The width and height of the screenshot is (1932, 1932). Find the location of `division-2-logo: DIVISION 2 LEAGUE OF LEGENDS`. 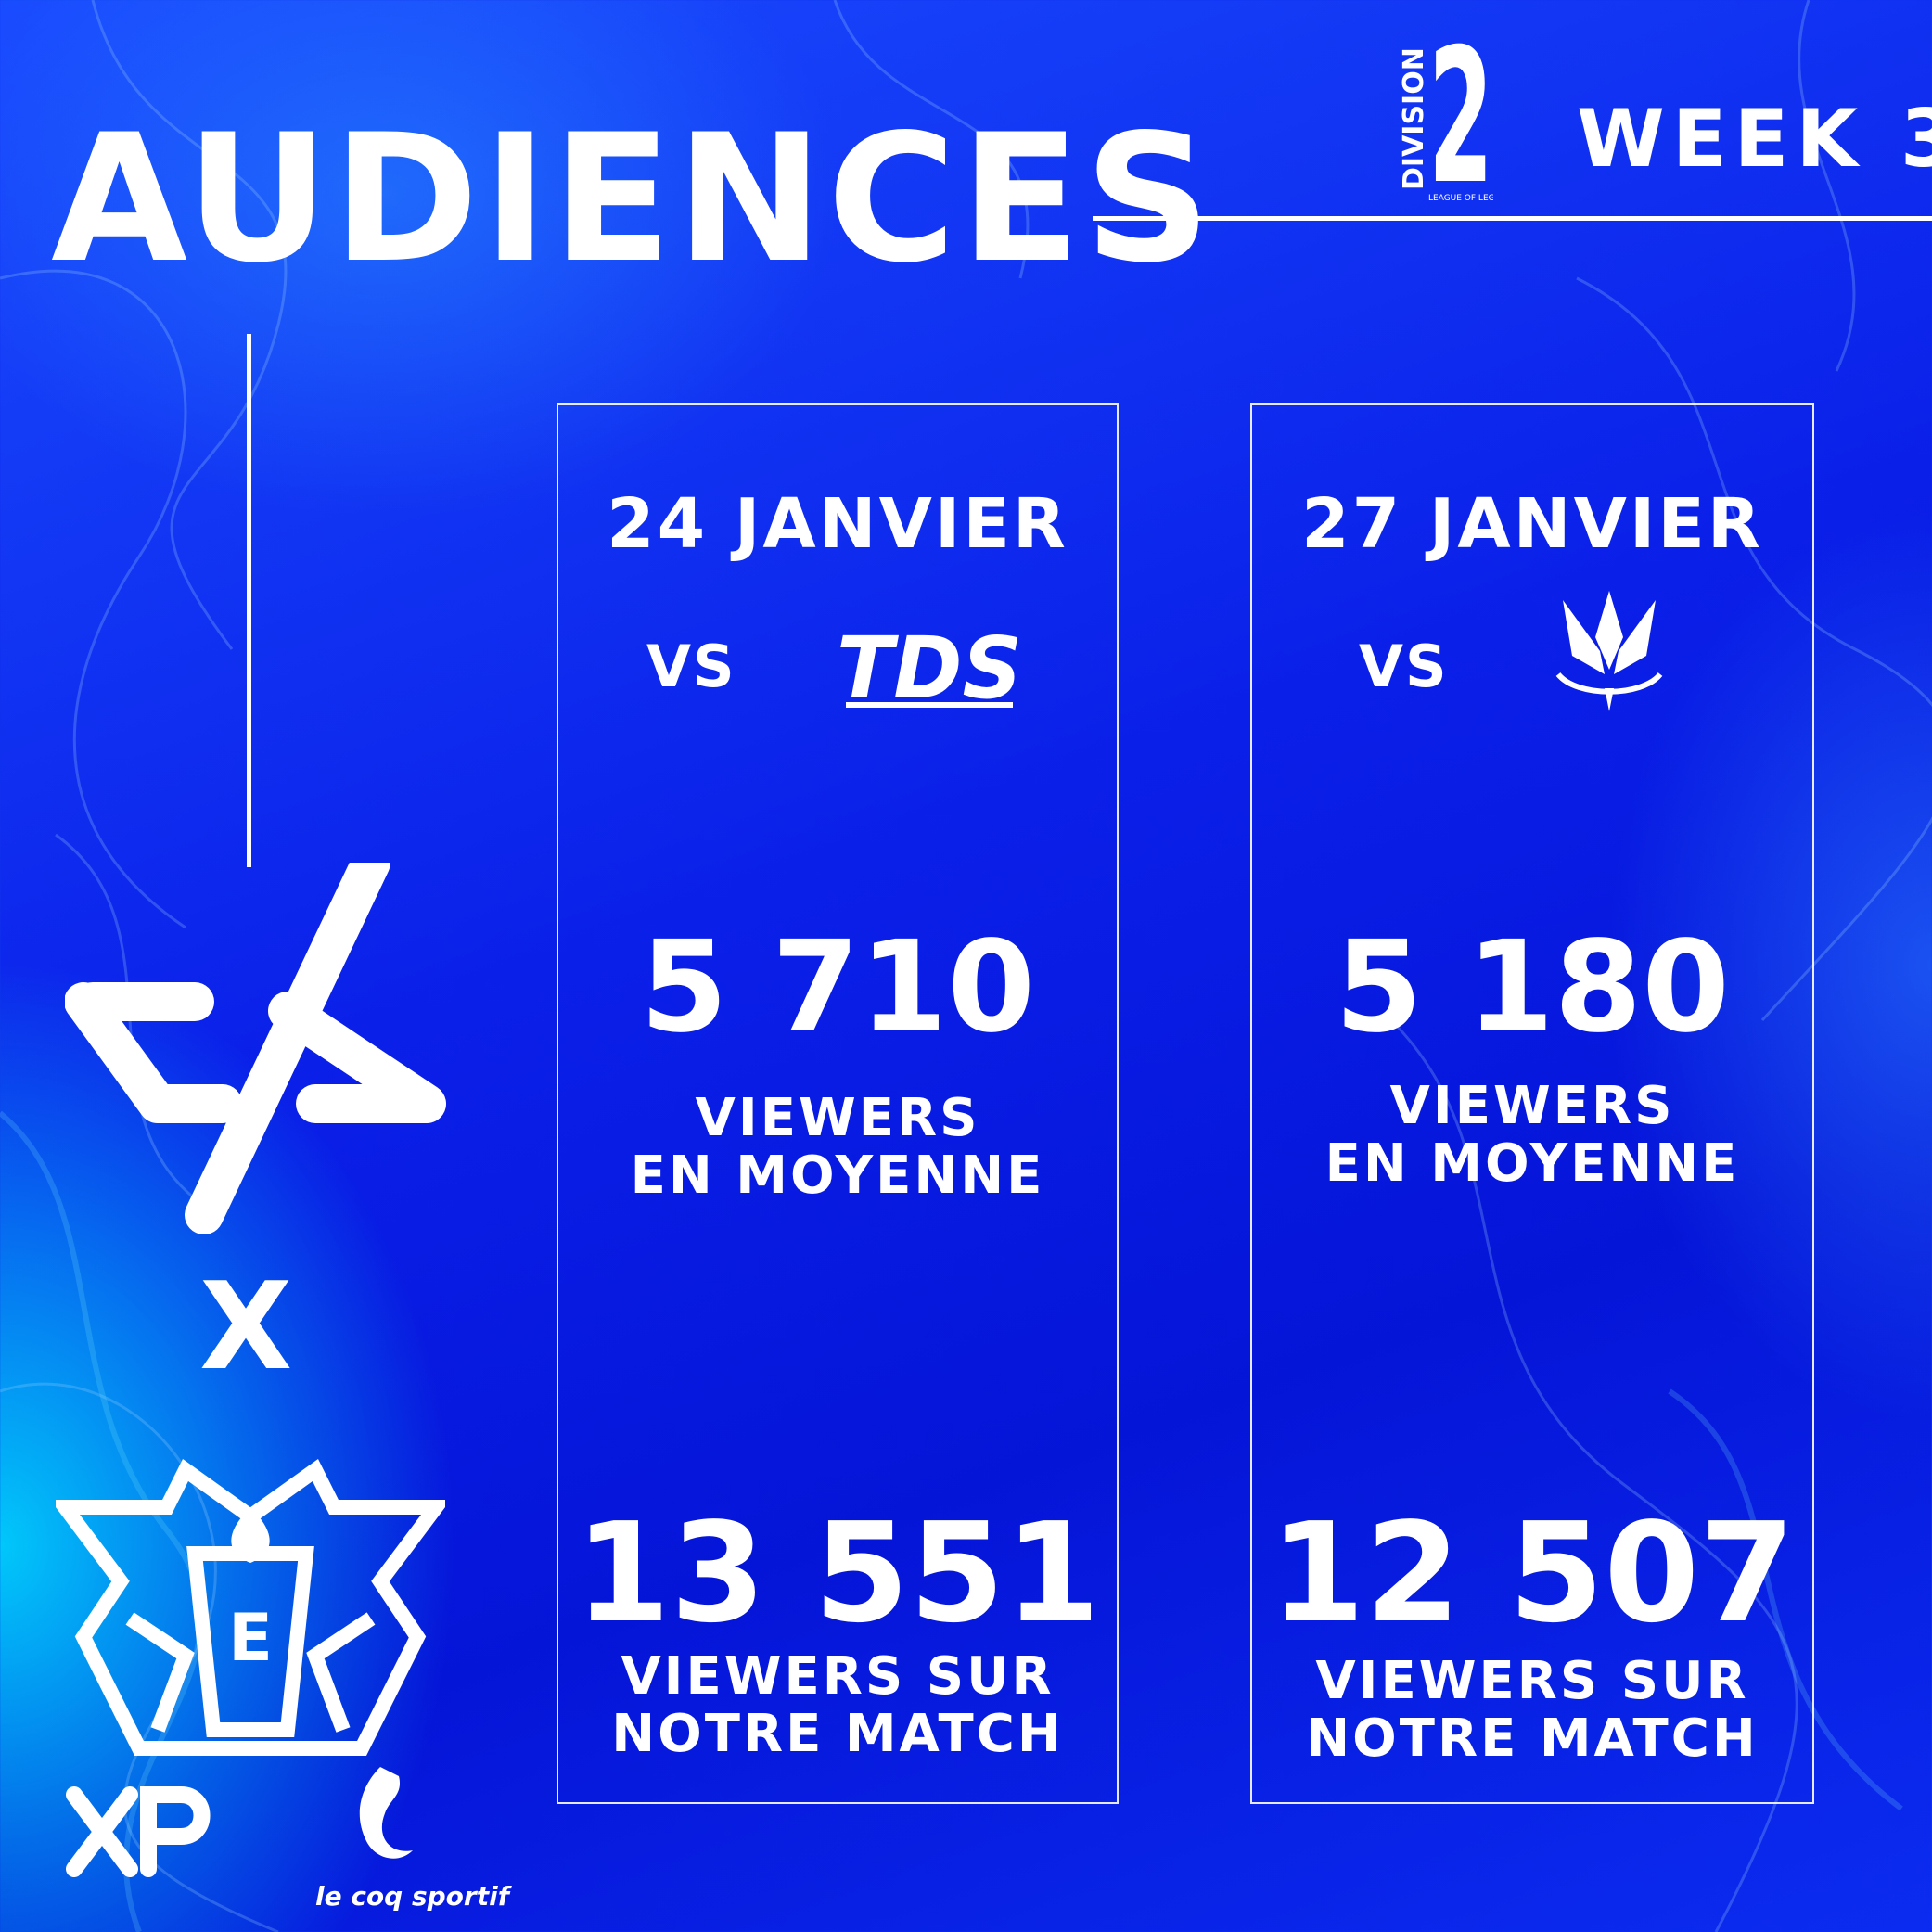

division-2-logo: DIVISION 2 LEAGUE OF LEGENDS is located at coordinates (1445, 116).